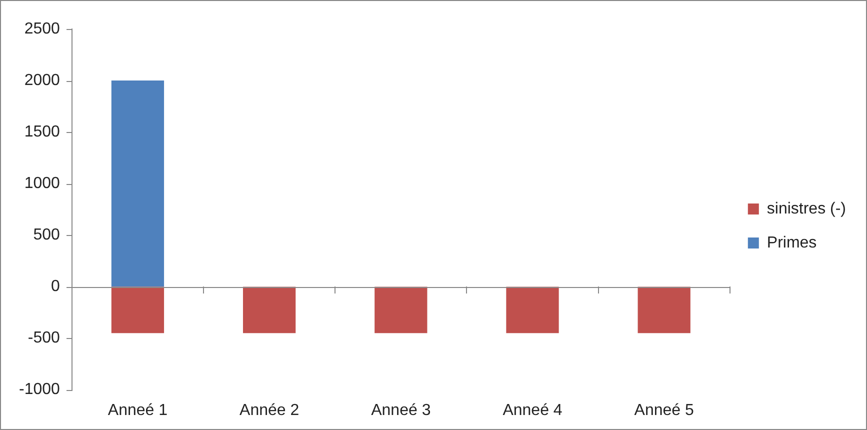 The image size is (867, 430). I want to click on x-tick-label: Anneé 1, so click(138, 410).